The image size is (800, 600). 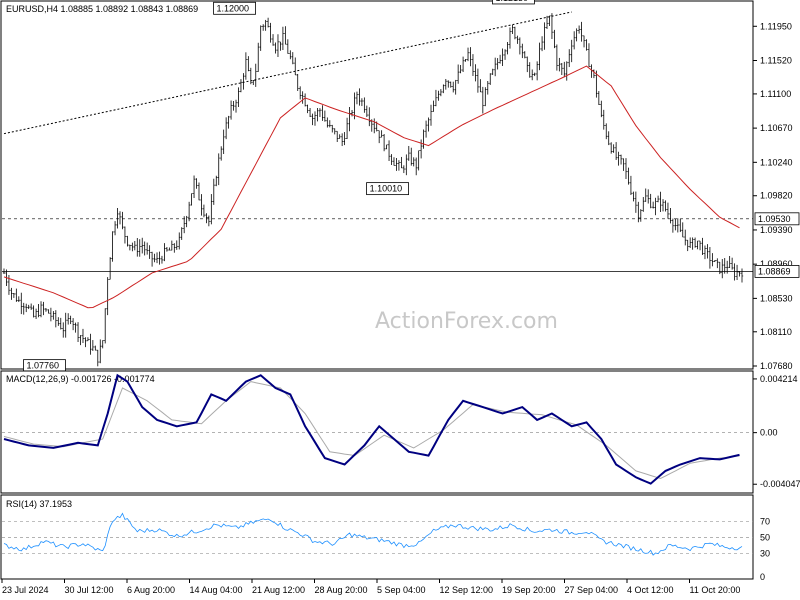 What do you see at coordinates (151, 590) in the screenshot?
I see `time-tick-label: 6 Aug 20:00` at bounding box center [151, 590].